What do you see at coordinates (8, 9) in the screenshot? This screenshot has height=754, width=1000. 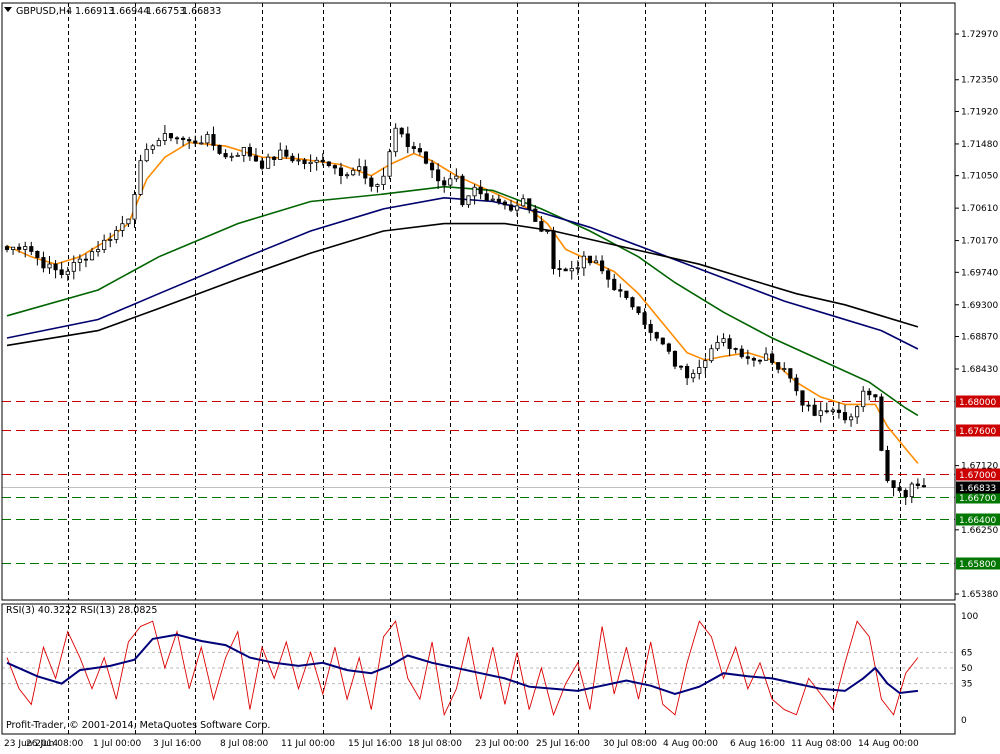 I see `dropdown-arrow-icon` at bounding box center [8, 9].